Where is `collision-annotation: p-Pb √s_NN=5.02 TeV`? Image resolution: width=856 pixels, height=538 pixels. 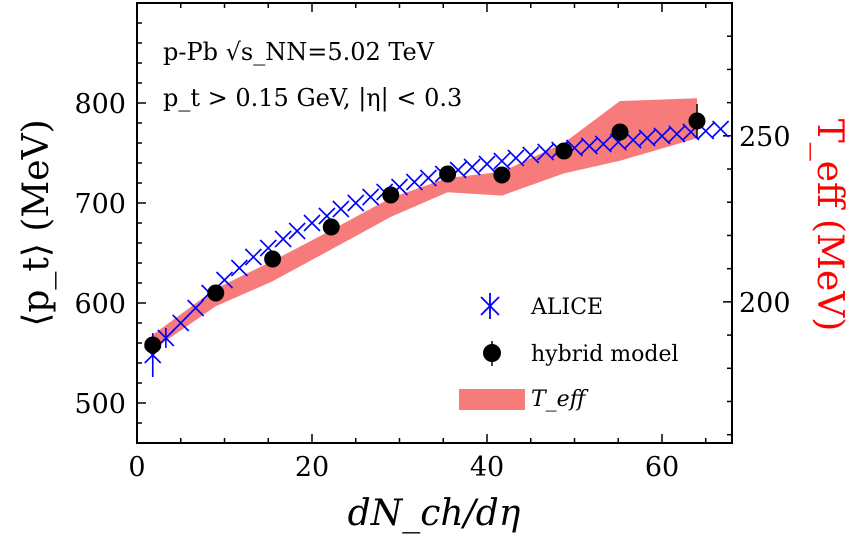 collision-annotation: p-Pb √s_NN=5.02 TeV is located at coordinates (299, 52).